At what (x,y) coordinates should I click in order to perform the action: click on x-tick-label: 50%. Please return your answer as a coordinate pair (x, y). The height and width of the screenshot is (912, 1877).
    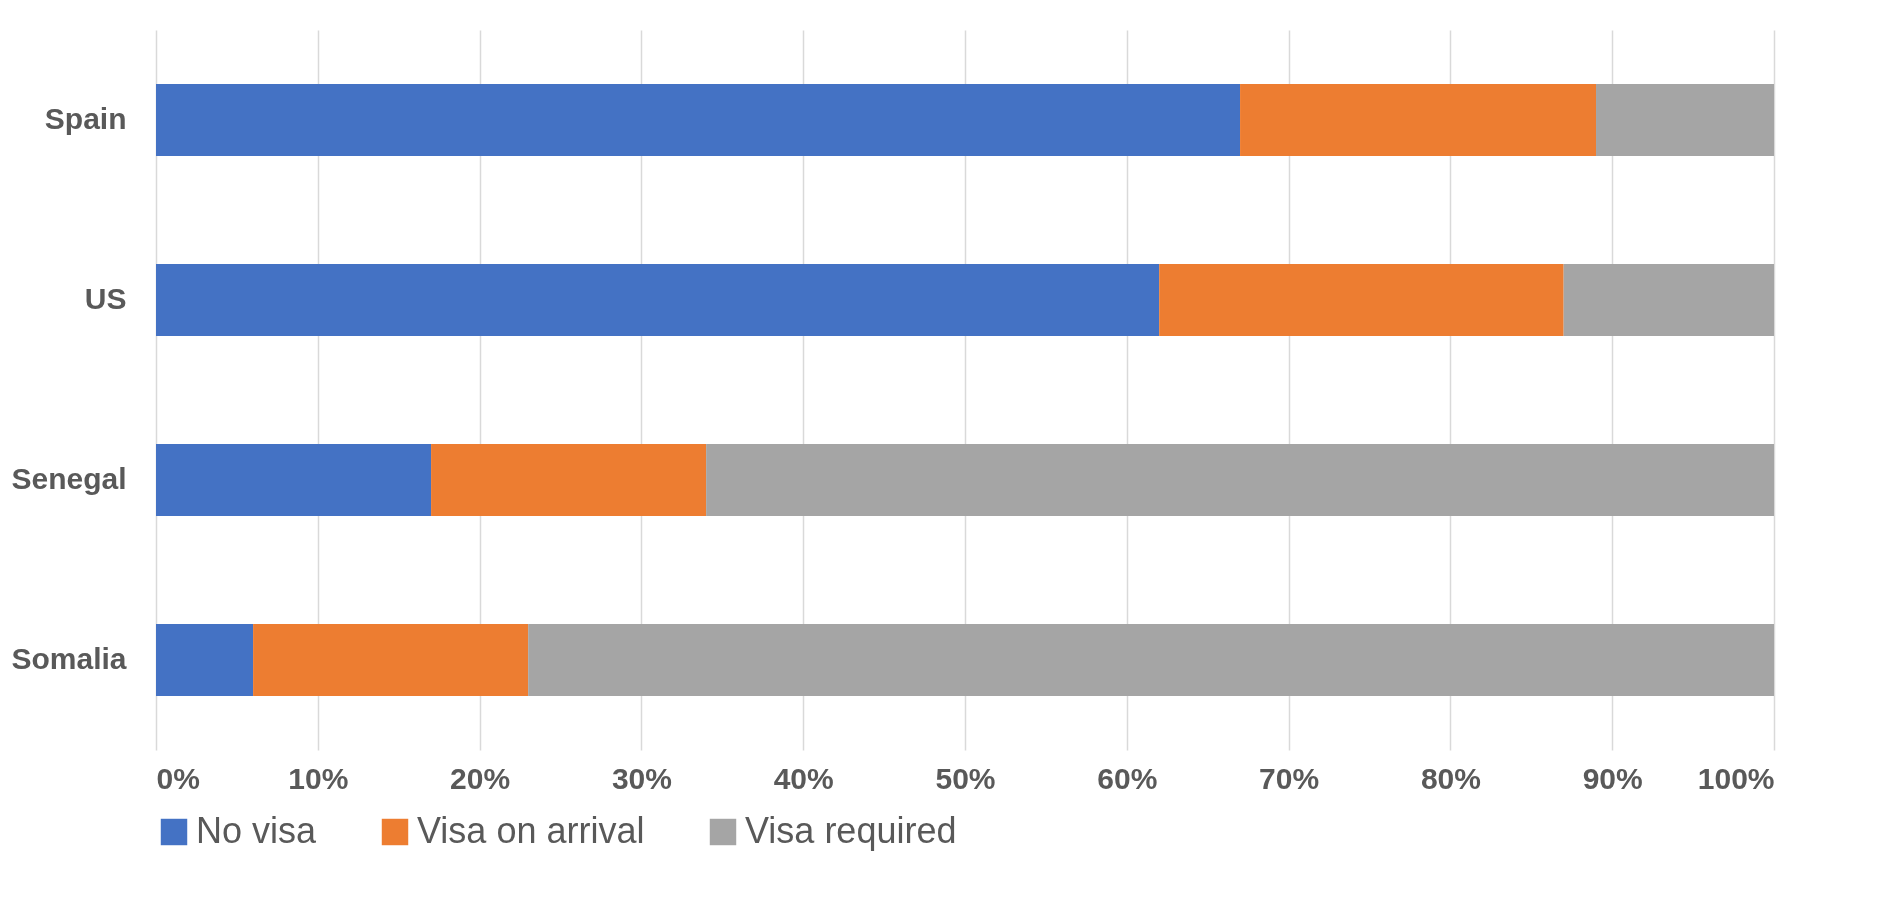
    Looking at the image, I should click on (965, 778).